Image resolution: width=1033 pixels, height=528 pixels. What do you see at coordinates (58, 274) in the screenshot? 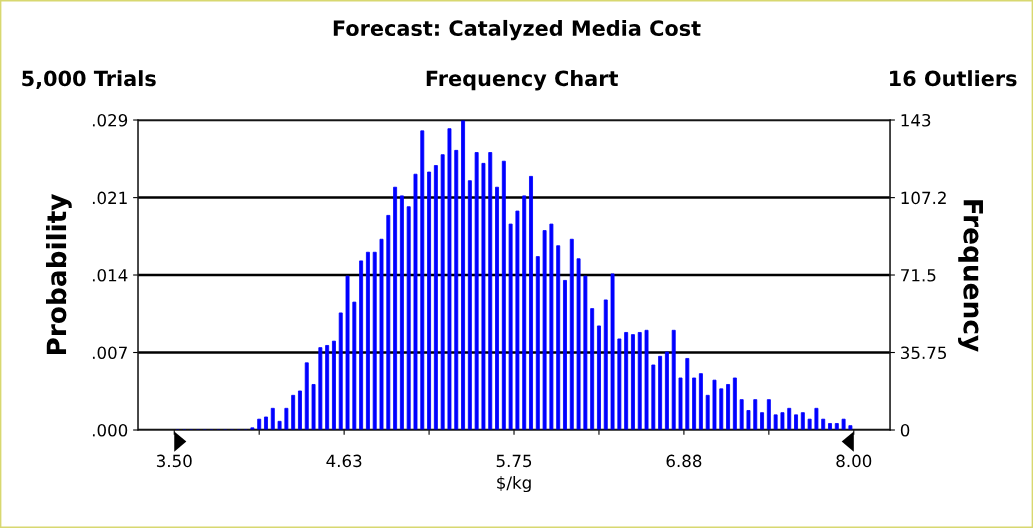
I see `y-axis-title: Probability` at bounding box center [58, 274].